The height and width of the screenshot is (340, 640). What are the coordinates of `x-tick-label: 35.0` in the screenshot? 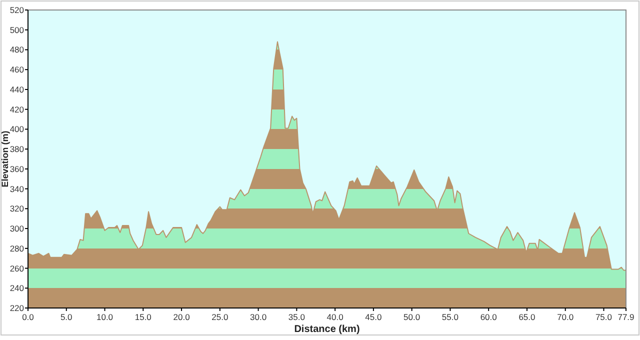 It's located at (297, 317).